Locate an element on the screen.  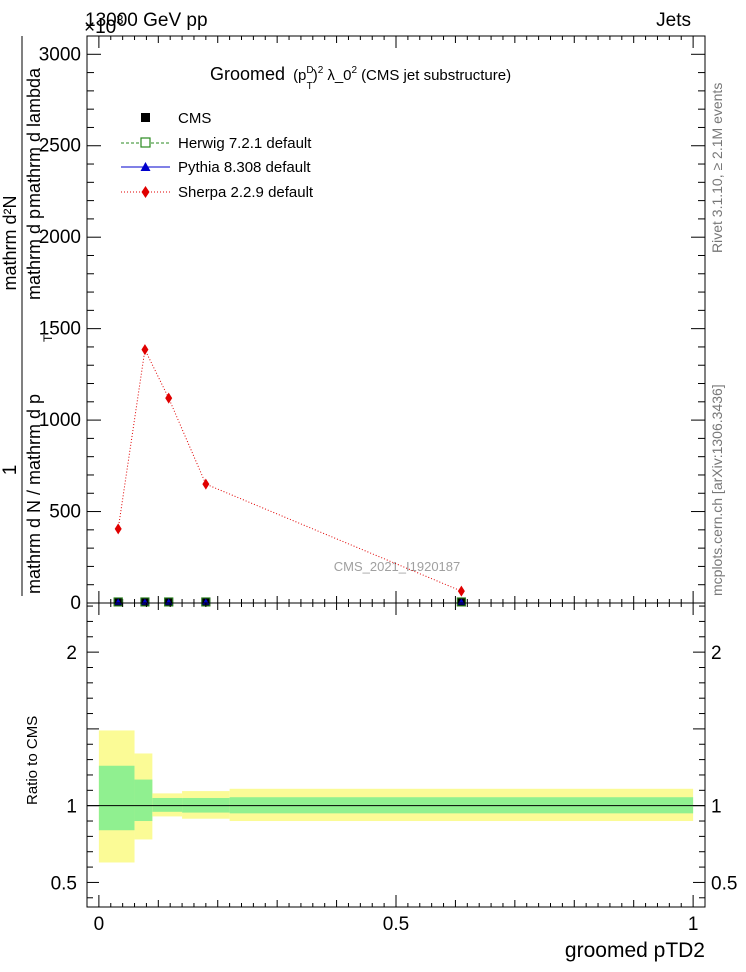
y-tick-label: 3000 is located at coordinates (60, 54).